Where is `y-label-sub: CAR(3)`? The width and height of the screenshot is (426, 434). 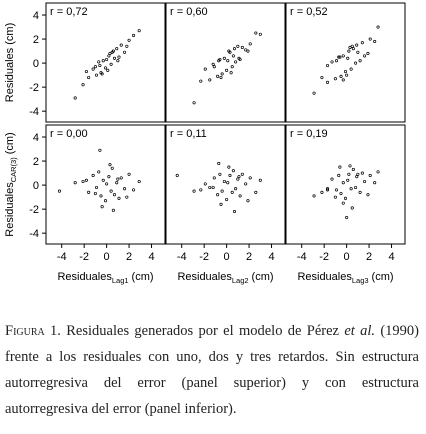
y-label-sub: CAR(3) is located at coordinates (13, 170).